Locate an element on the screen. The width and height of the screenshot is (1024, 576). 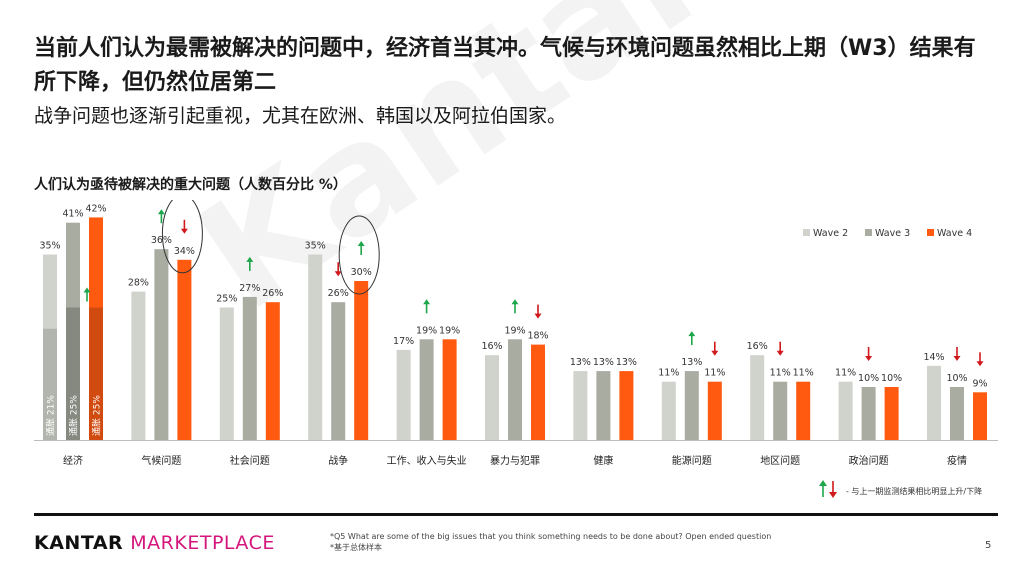
legend-label: Wave 3 is located at coordinates (892, 233).